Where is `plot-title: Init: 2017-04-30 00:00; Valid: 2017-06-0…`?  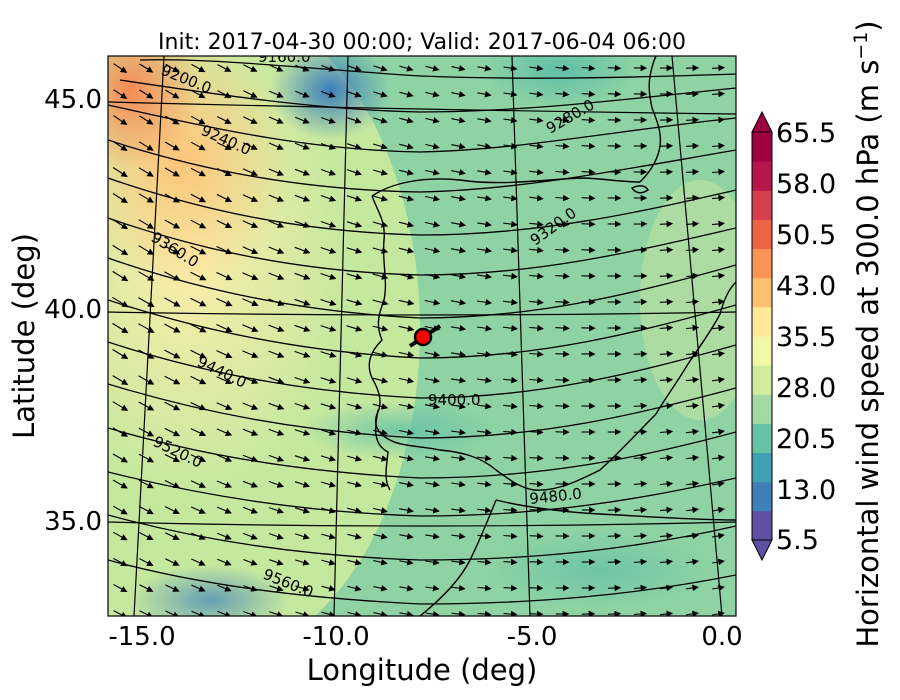 plot-title: Init: 2017-04-30 00:00; Valid: 2017-06-0… is located at coordinates (422, 42).